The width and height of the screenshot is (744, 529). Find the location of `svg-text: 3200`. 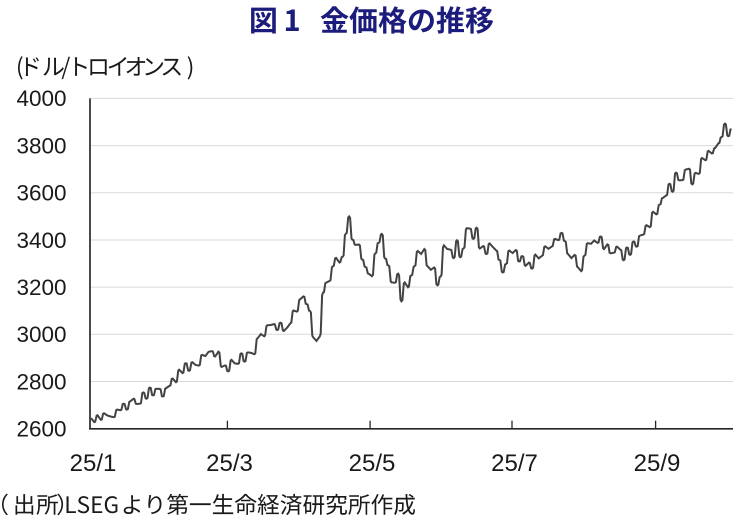

svg-text: 3200 is located at coordinates (41, 287).